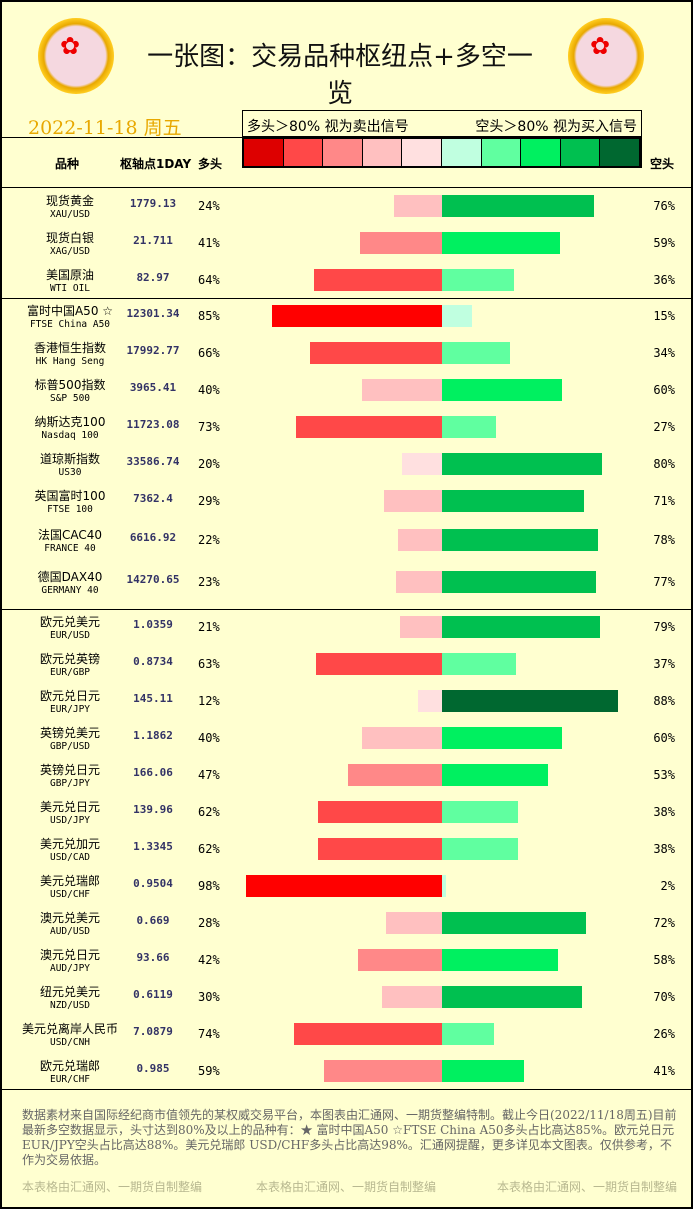 This screenshot has width=693, height=1209. What do you see at coordinates (153, 920) in the screenshot?
I see `pivot-value: 0.669` at bounding box center [153, 920].